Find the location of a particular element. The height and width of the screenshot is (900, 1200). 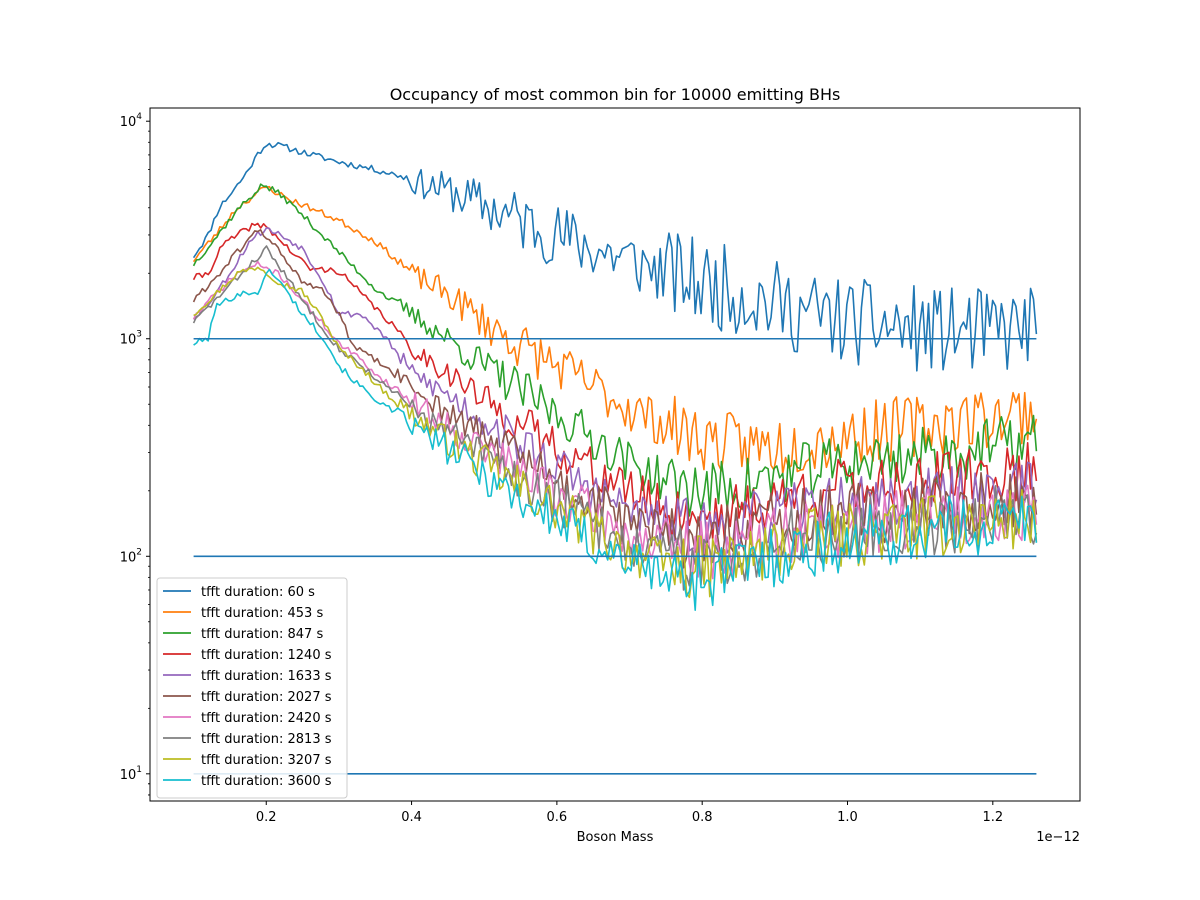

y-tick-label: 10³ is located at coordinates (131, 339).